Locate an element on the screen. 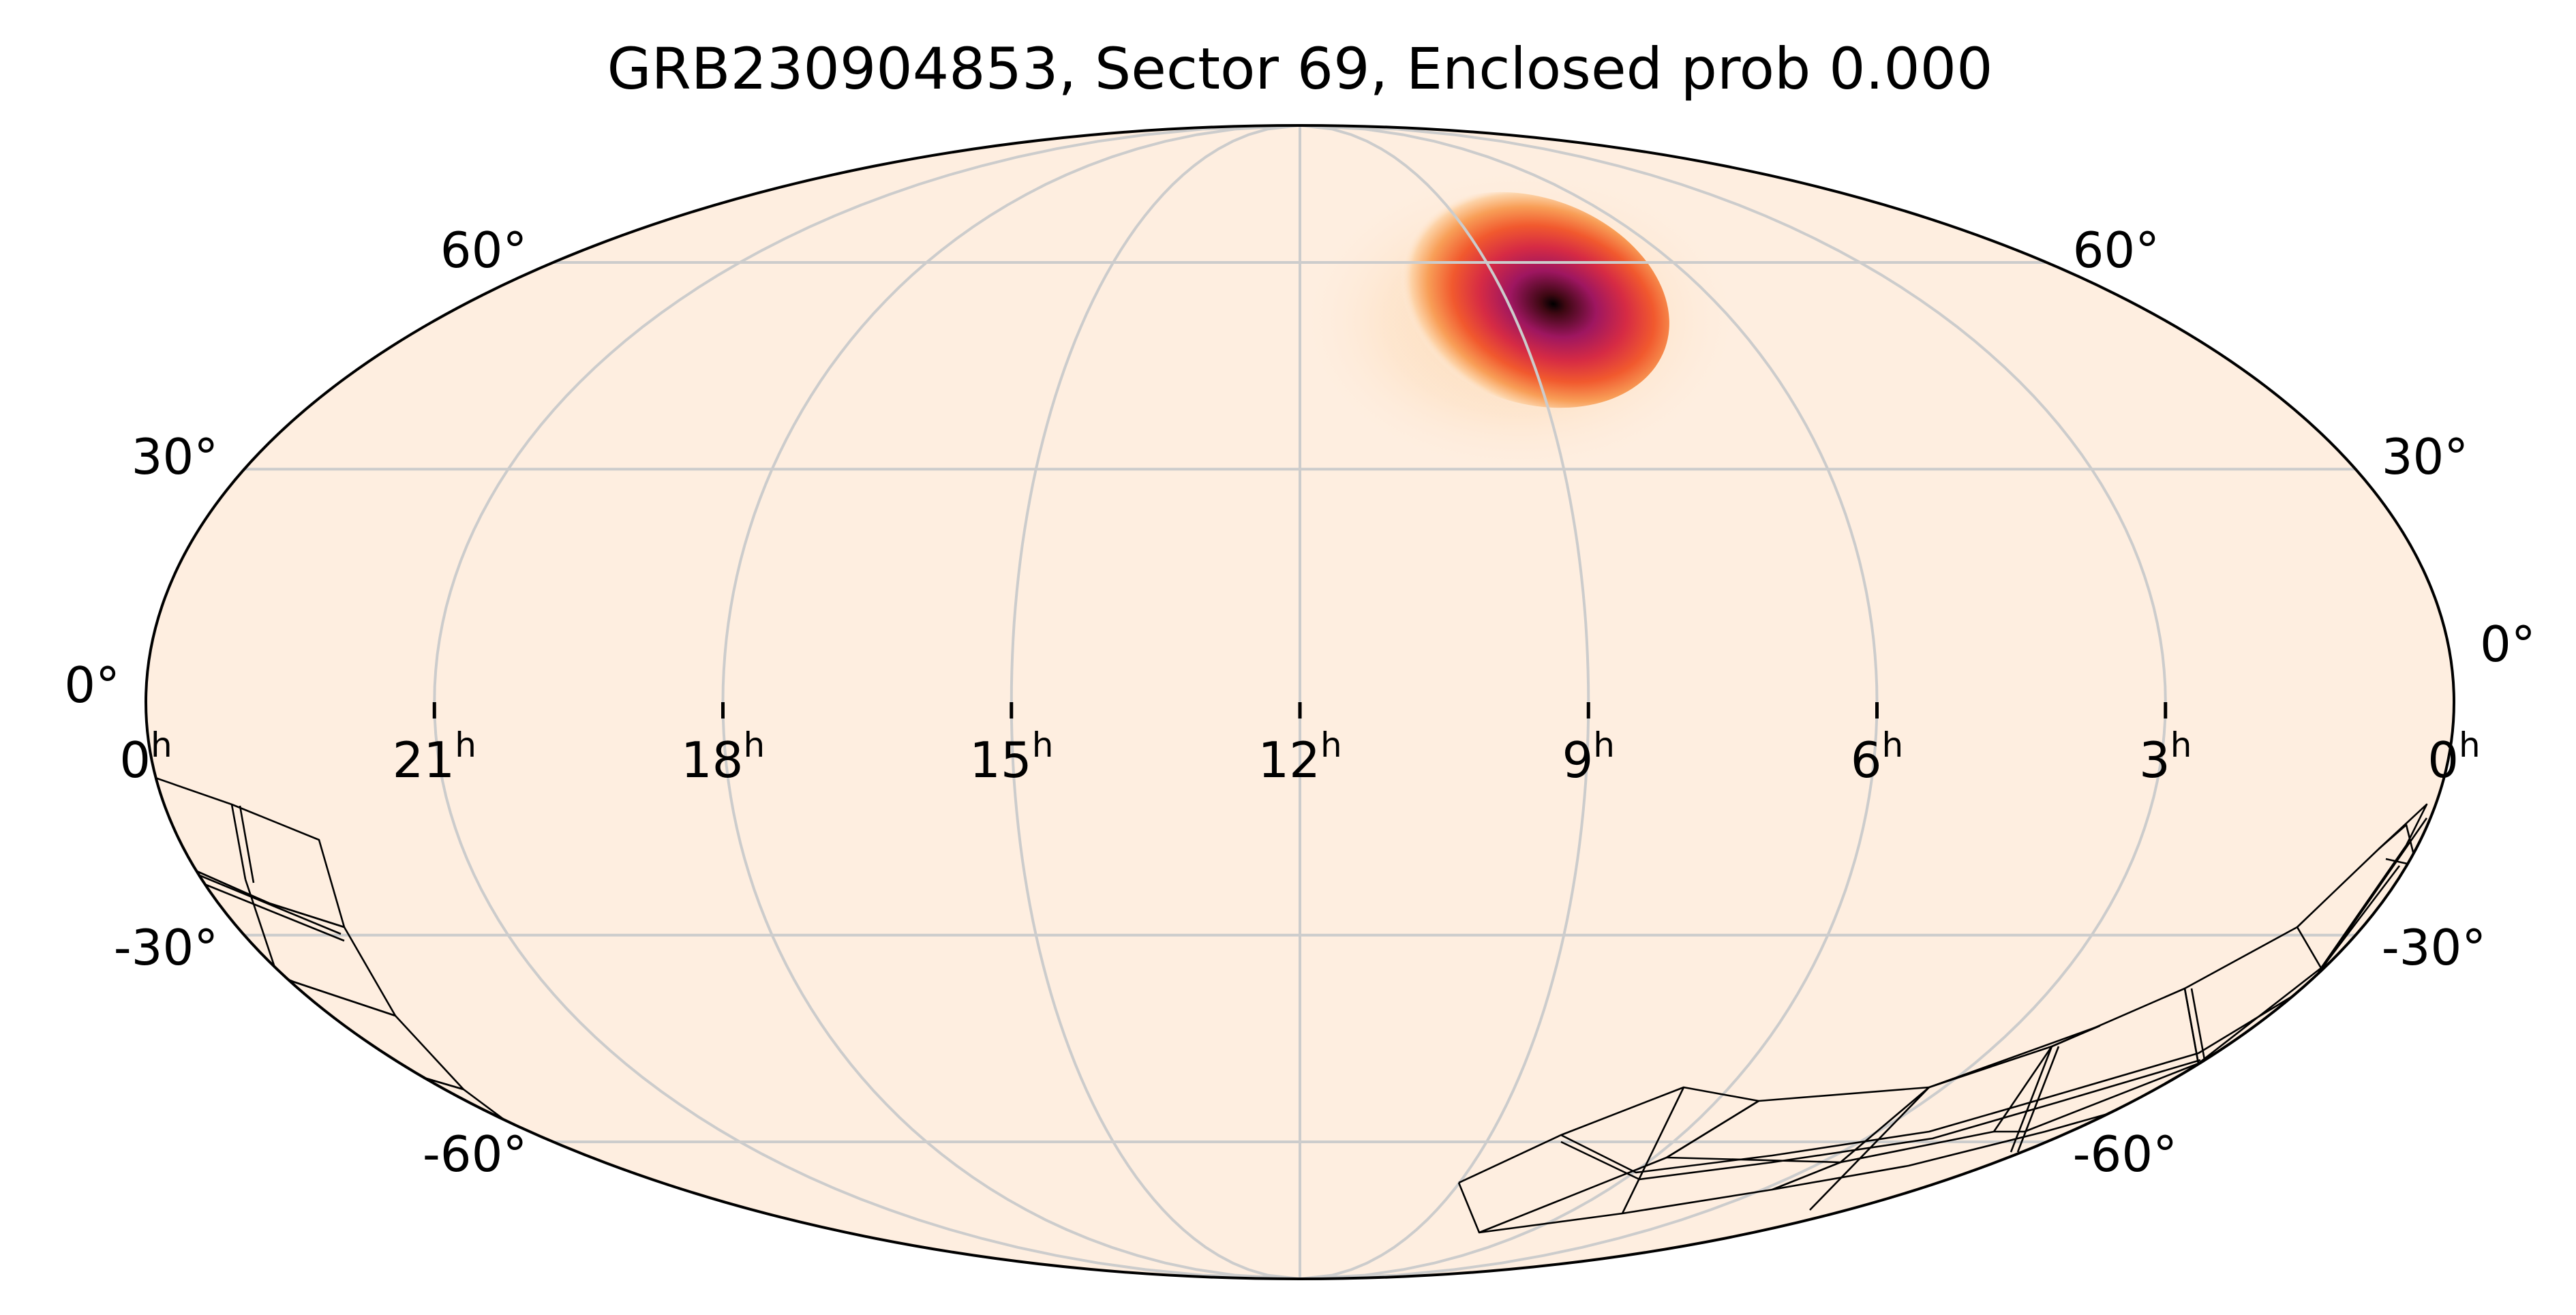  ra-tick-label: 3h is located at coordinates (2165, 757).